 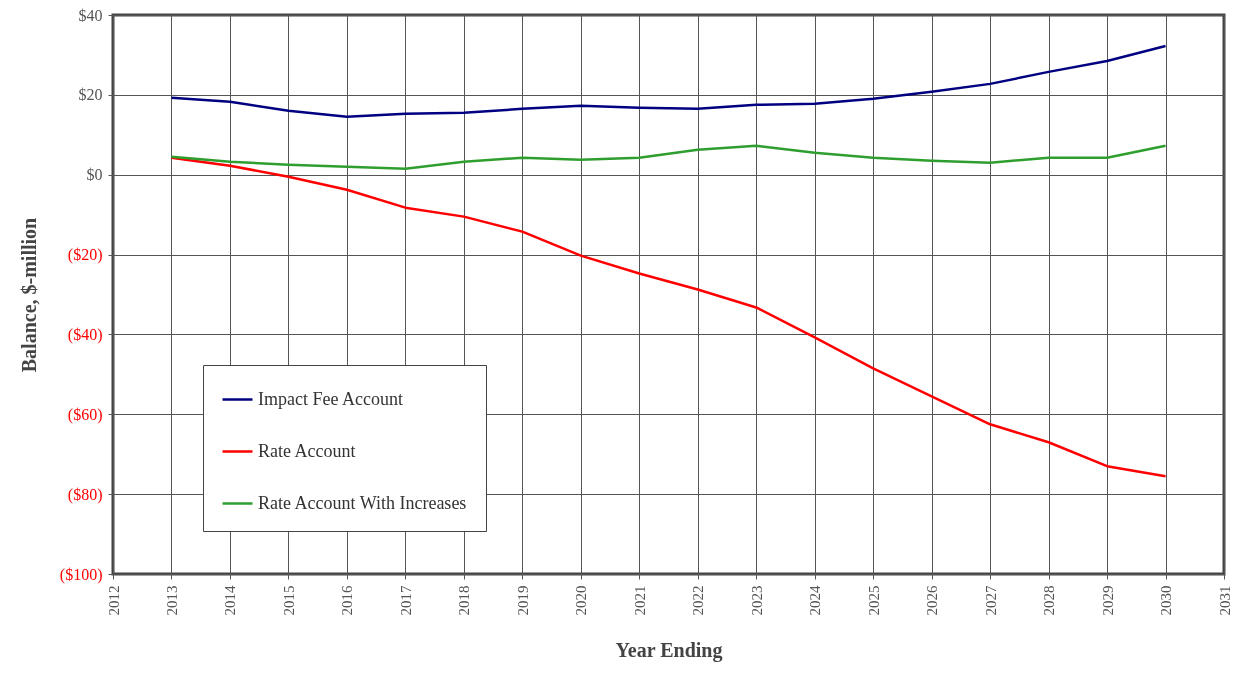 I want to click on x-tick-label: 2020, so click(x=581, y=600).